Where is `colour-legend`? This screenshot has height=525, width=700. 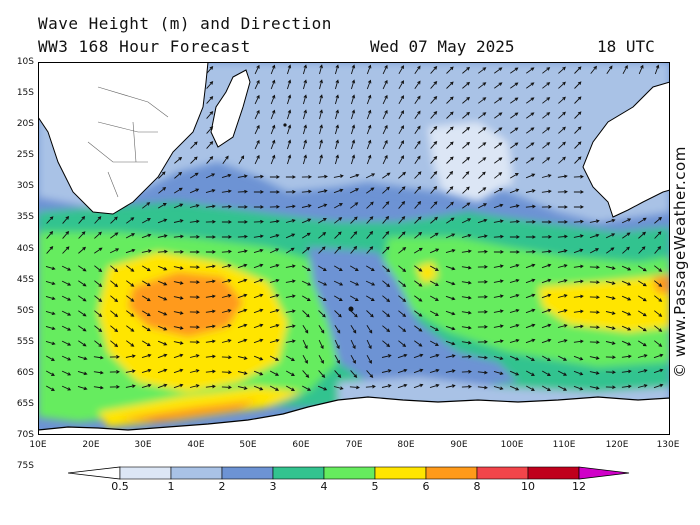 colour-legend is located at coordinates (349, 473).